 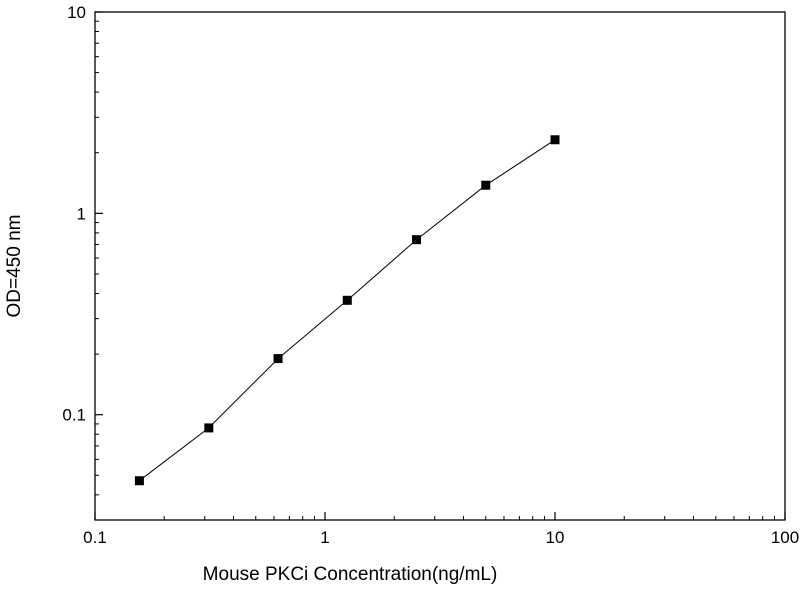 I want to click on y-axis-title: OD=450 nm, so click(x=14, y=266).